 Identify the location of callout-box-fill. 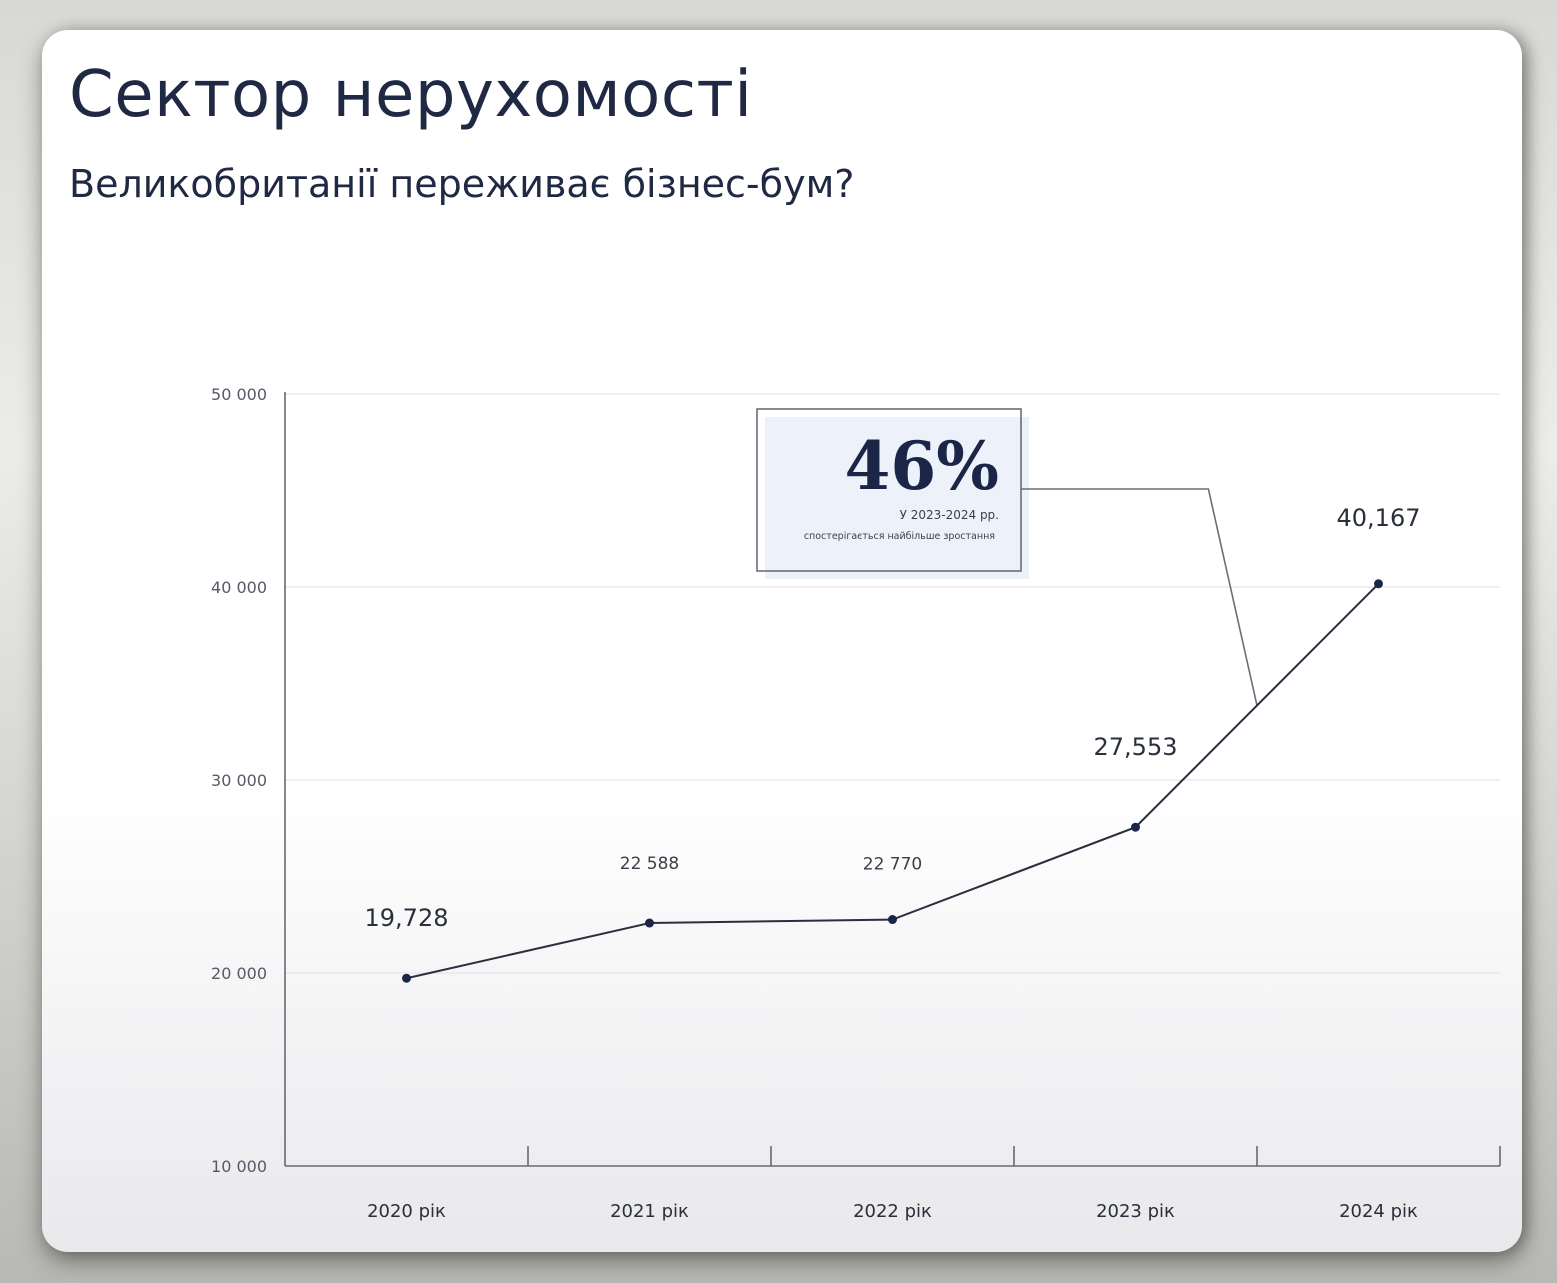
(897, 498).